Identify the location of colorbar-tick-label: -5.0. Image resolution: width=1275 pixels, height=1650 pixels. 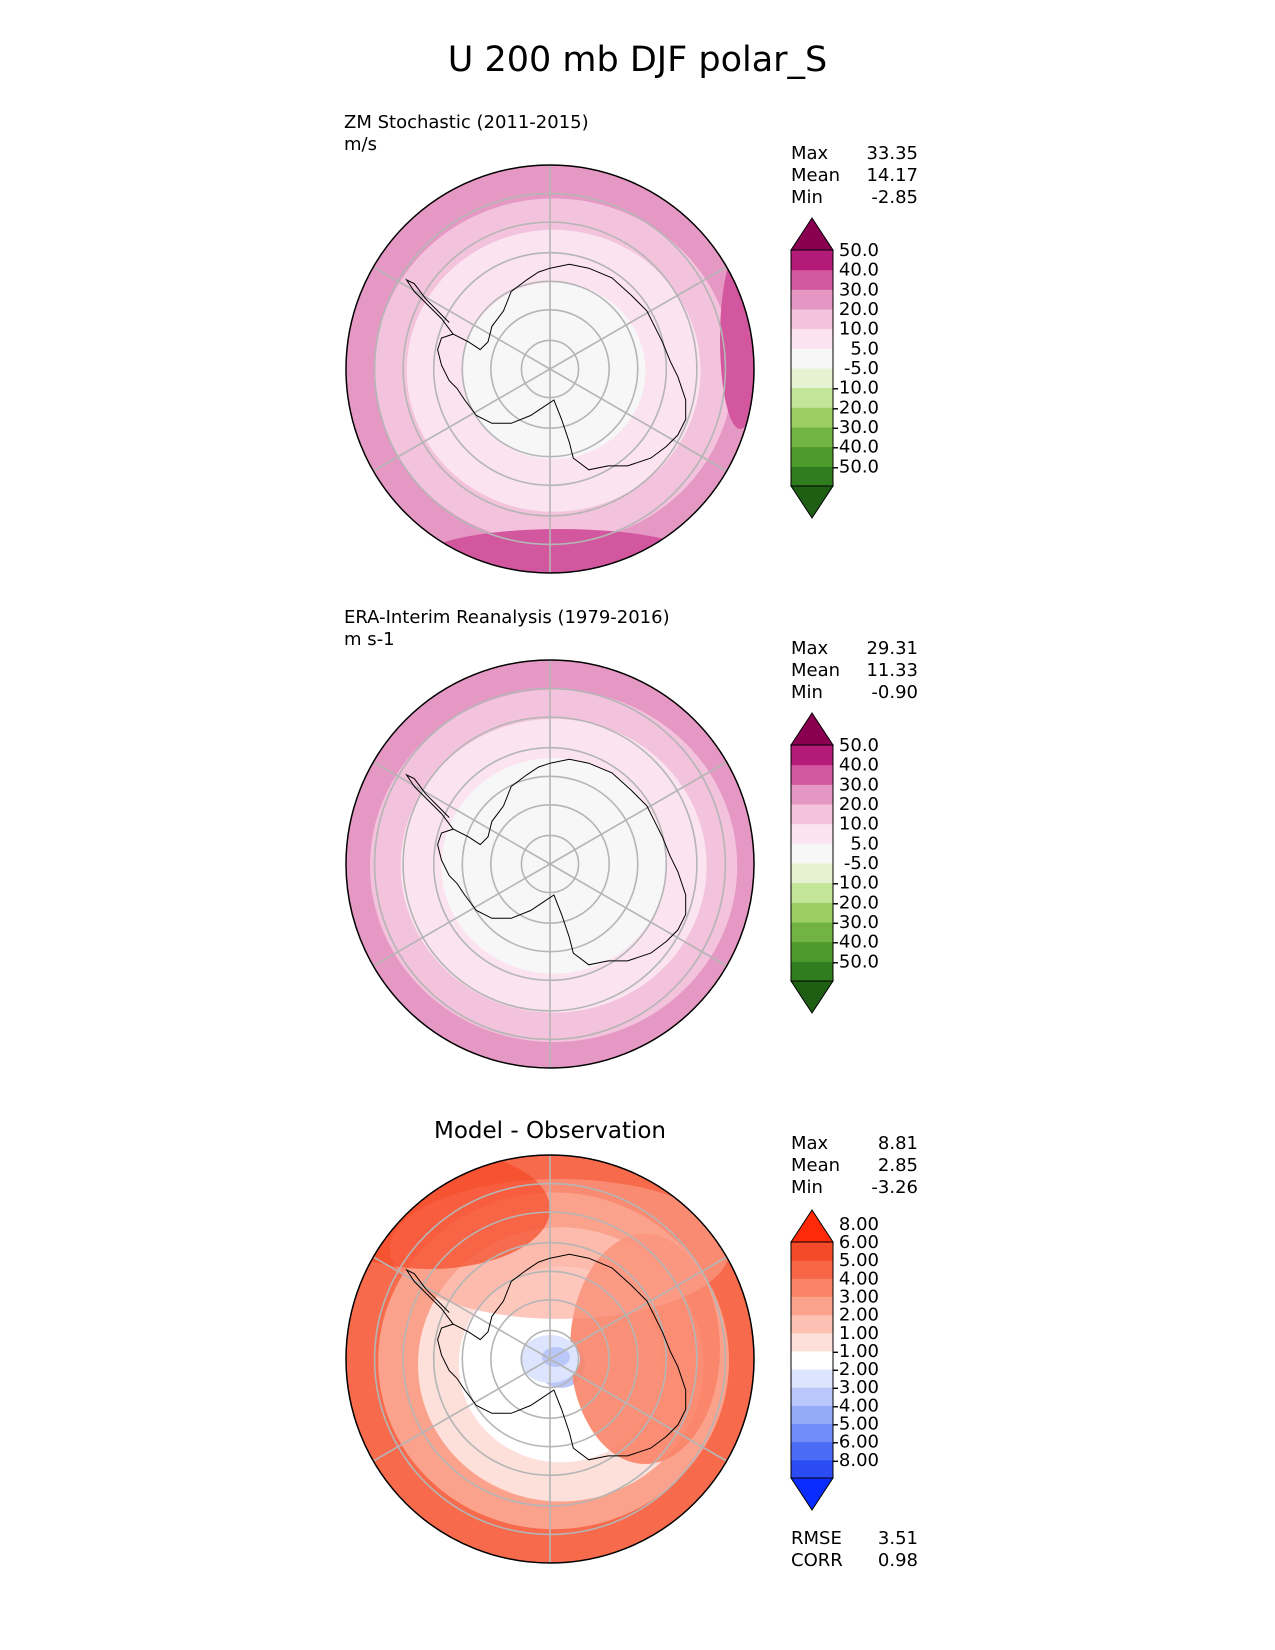
(861, 368).